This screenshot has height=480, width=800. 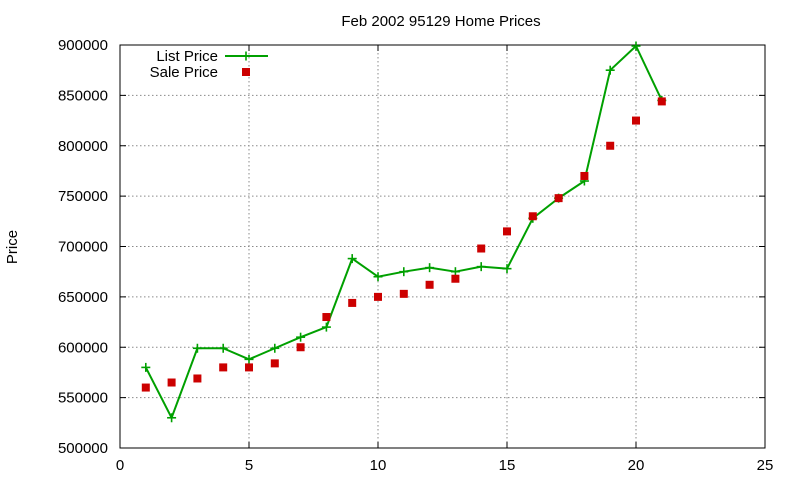 What do you see at coordinates (636, 465) in the screenshot?
I see `x-tick-label: 20` at bounding box center [636, 465].